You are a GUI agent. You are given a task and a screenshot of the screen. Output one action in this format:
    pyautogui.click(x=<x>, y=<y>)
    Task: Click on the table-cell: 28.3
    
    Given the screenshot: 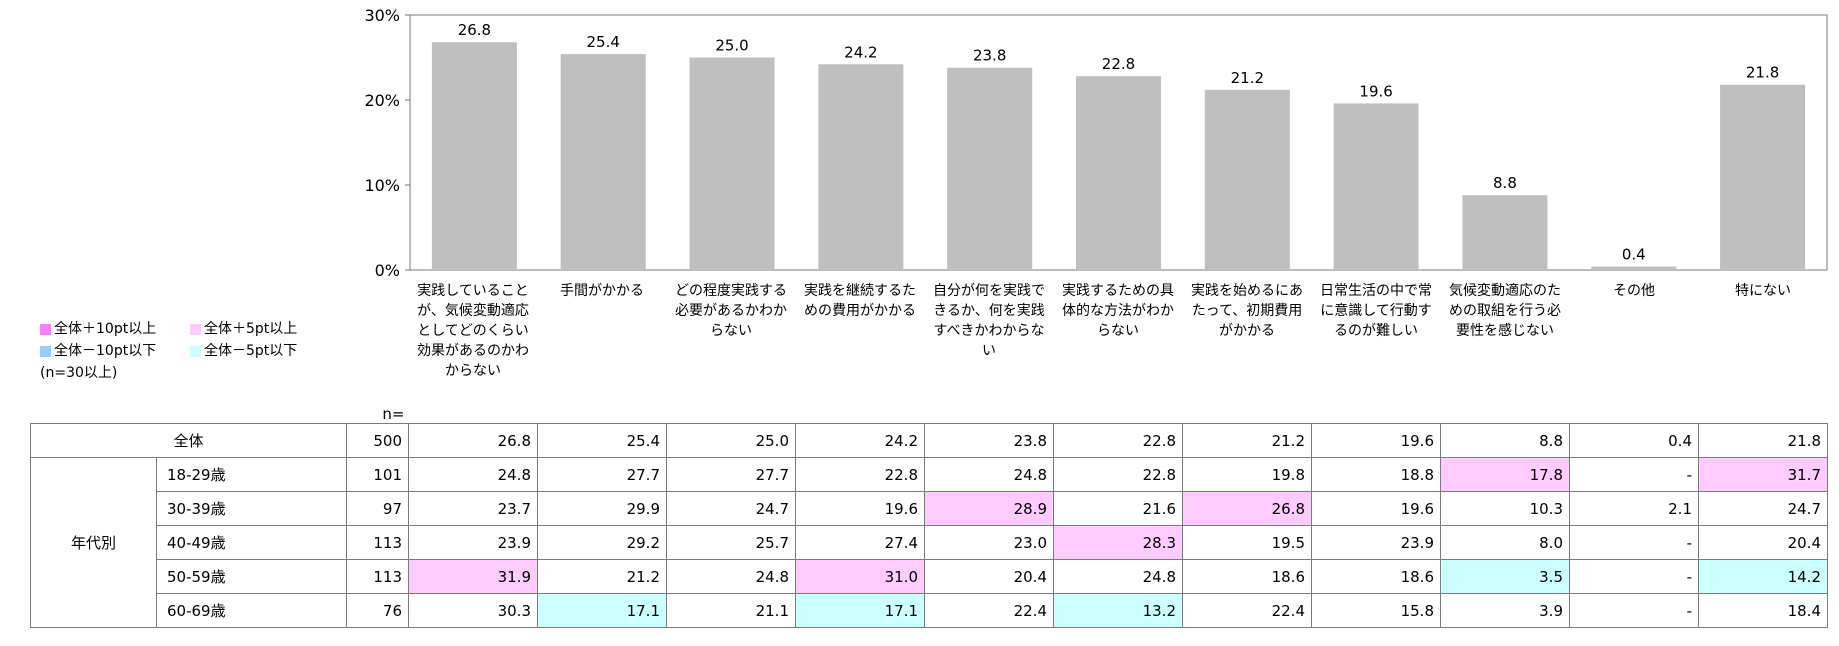 What is the action you would take?
    pyautogui.click(x=1118, y=542)
    